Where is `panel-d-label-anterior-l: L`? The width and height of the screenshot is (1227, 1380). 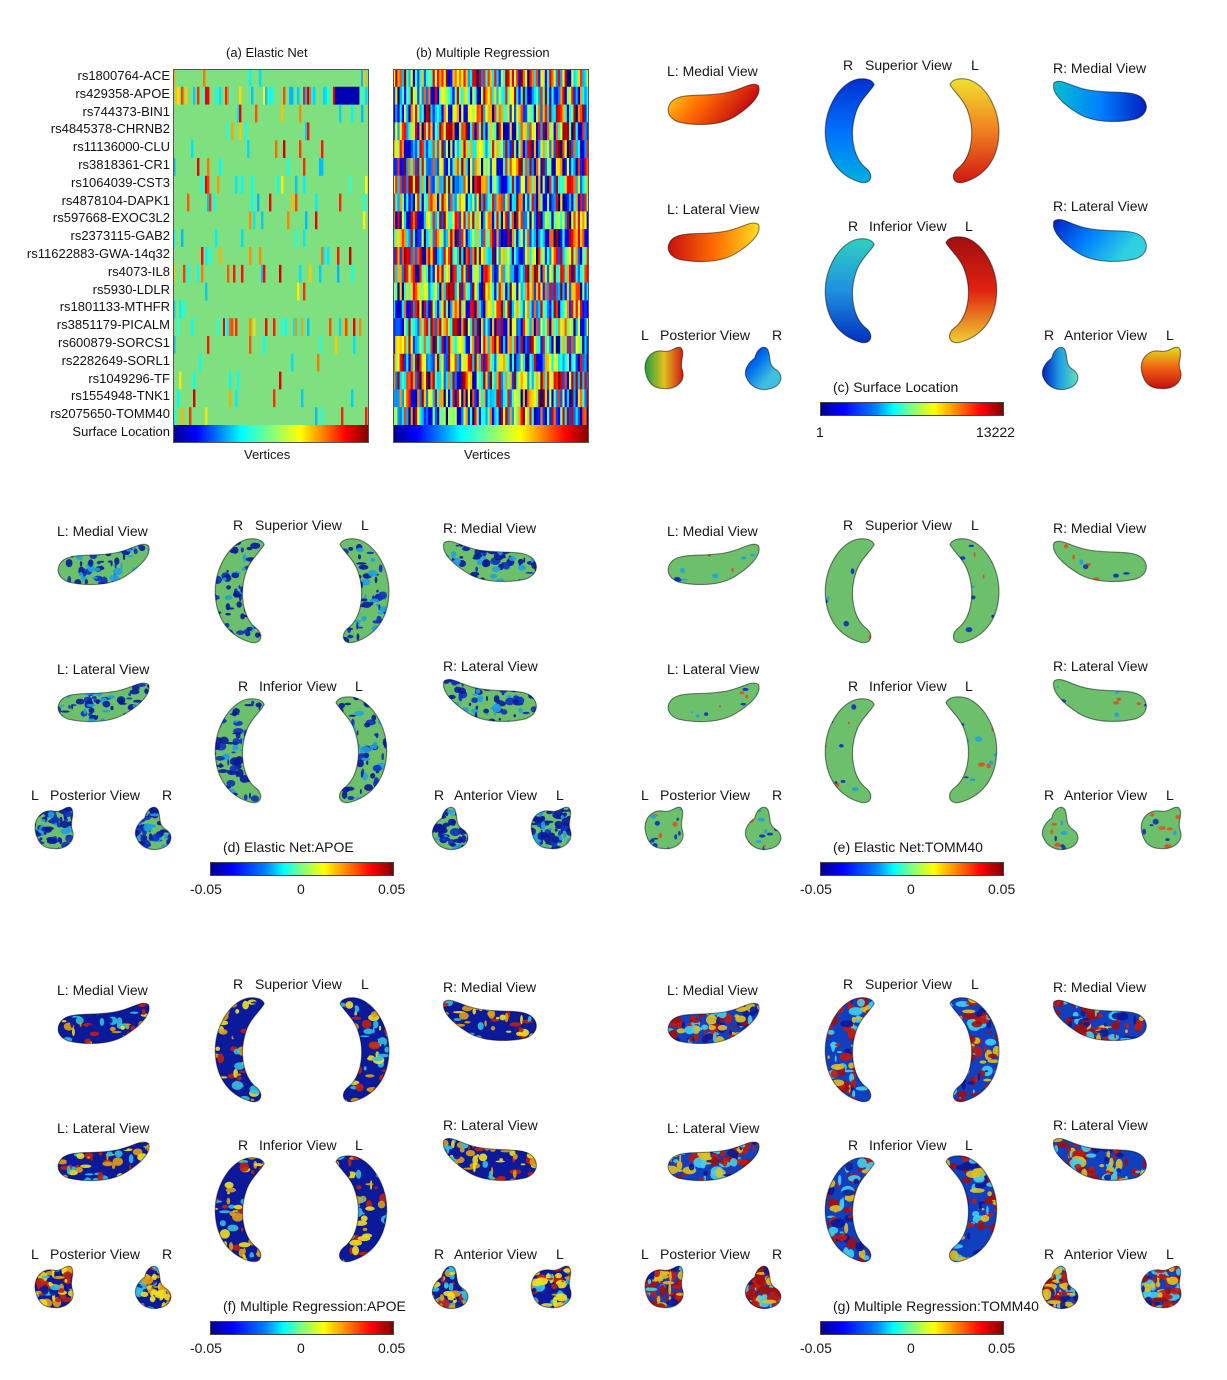 panel-d-label-anterior-l: L is located at coordinates (560, 795).